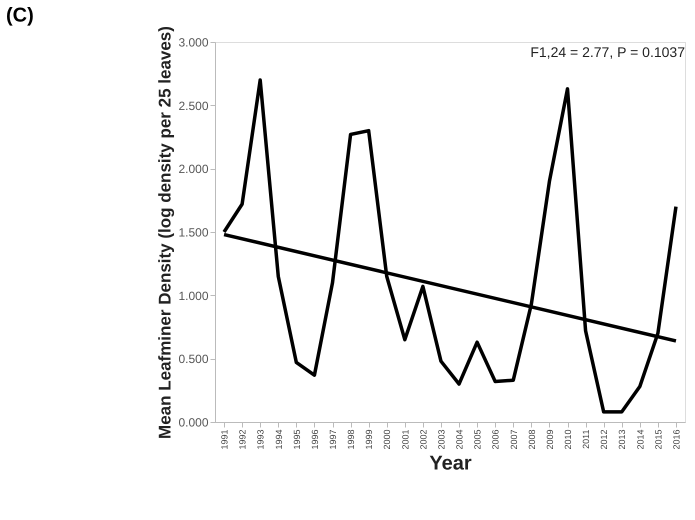  I want to click on x-tick-label: 2001, so click(405, 440).